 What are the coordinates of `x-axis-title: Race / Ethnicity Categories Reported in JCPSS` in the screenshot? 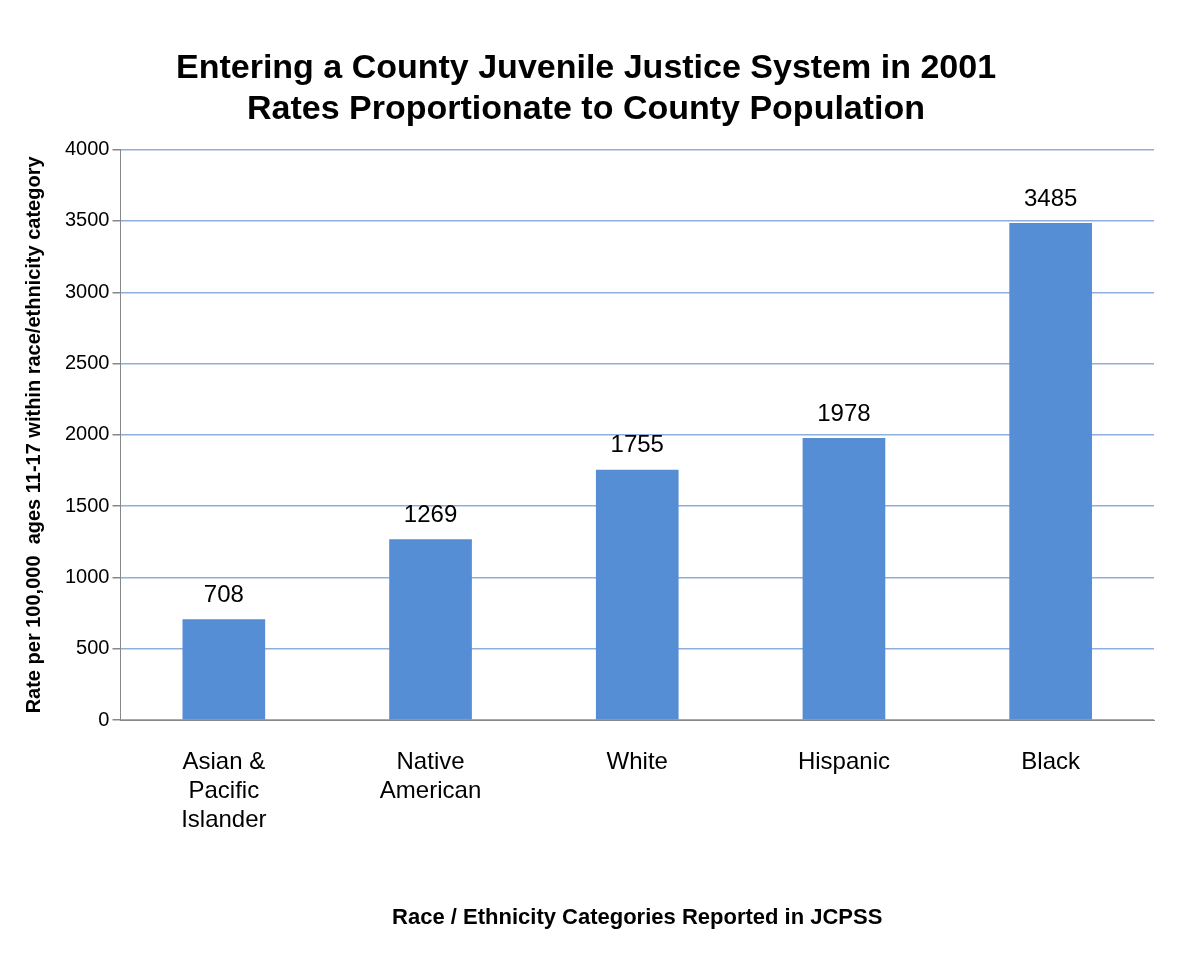 It's located at (637, 916).